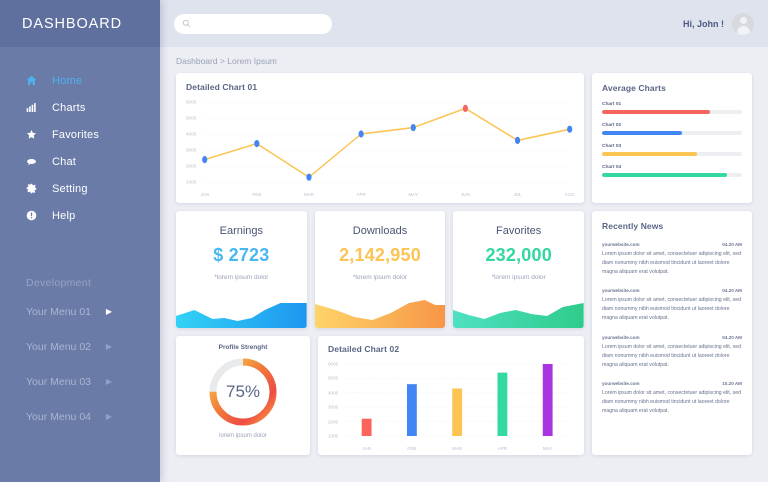  I want to click on stat-title: Favorites, so click(519, 231).